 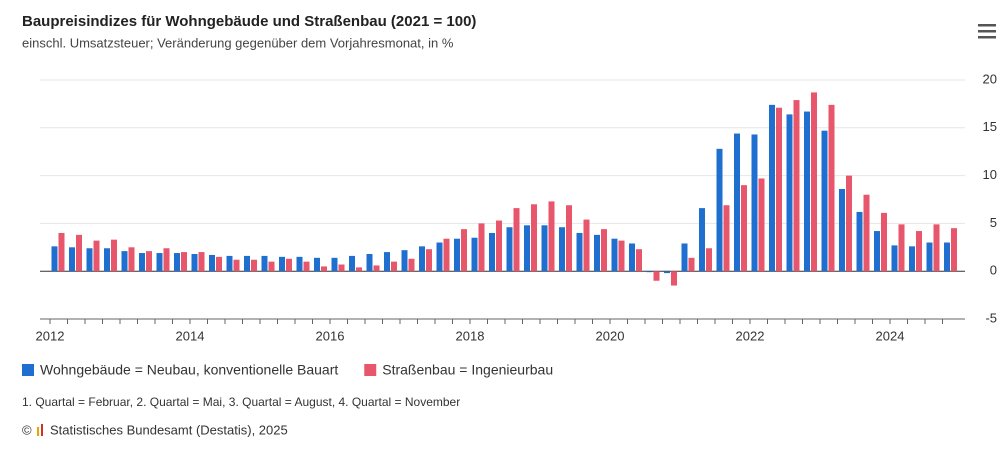 I want to click on logo, so click(x=38, y=431).